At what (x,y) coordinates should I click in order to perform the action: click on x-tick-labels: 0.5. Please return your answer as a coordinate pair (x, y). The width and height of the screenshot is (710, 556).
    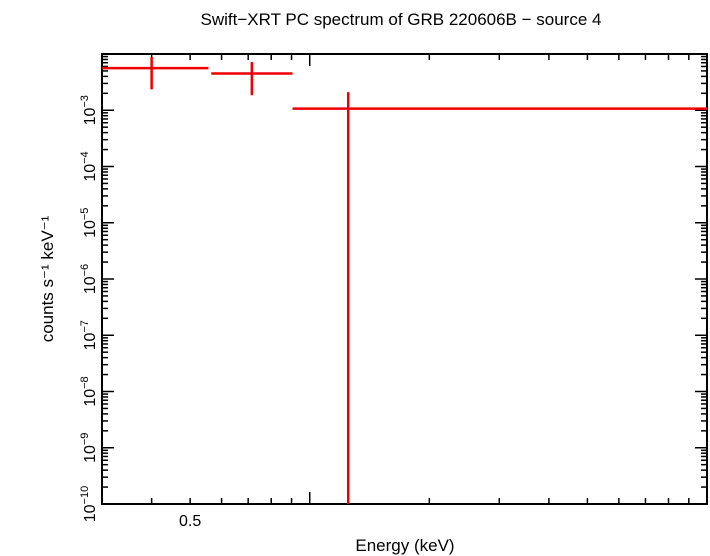
    Looking at the image, I should click on (190, 521).